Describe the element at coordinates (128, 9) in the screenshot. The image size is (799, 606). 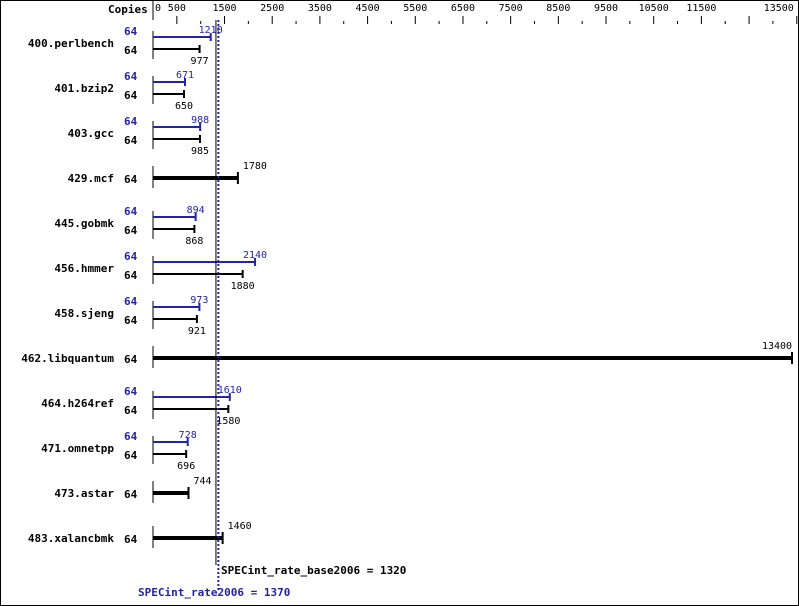
I see `copies-header: Copies` at that location.